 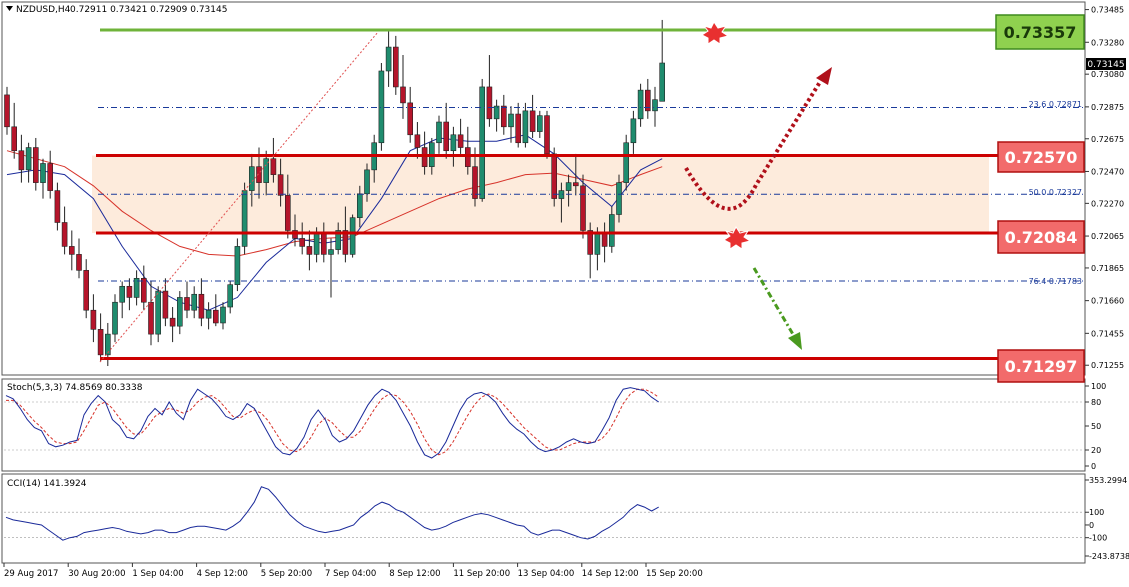 What do you see at coordinates (9, 8) in the screenshot?
I see `dropdown-icon` at bounding box center [9, 8].